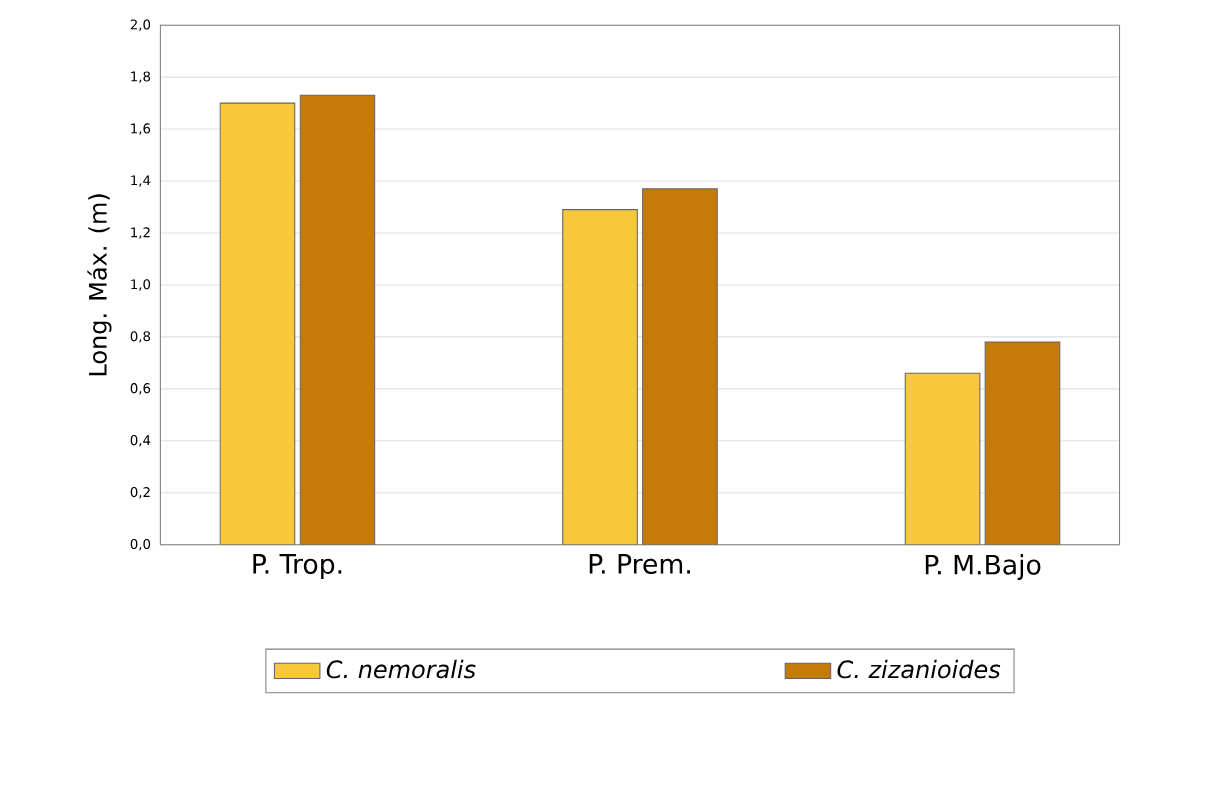 The width and height of the screenshot is (1222, 806). Describe the element at coordinates (919, 669) in the screenshot. I see `legend-label: C. zizanioides` at that location.